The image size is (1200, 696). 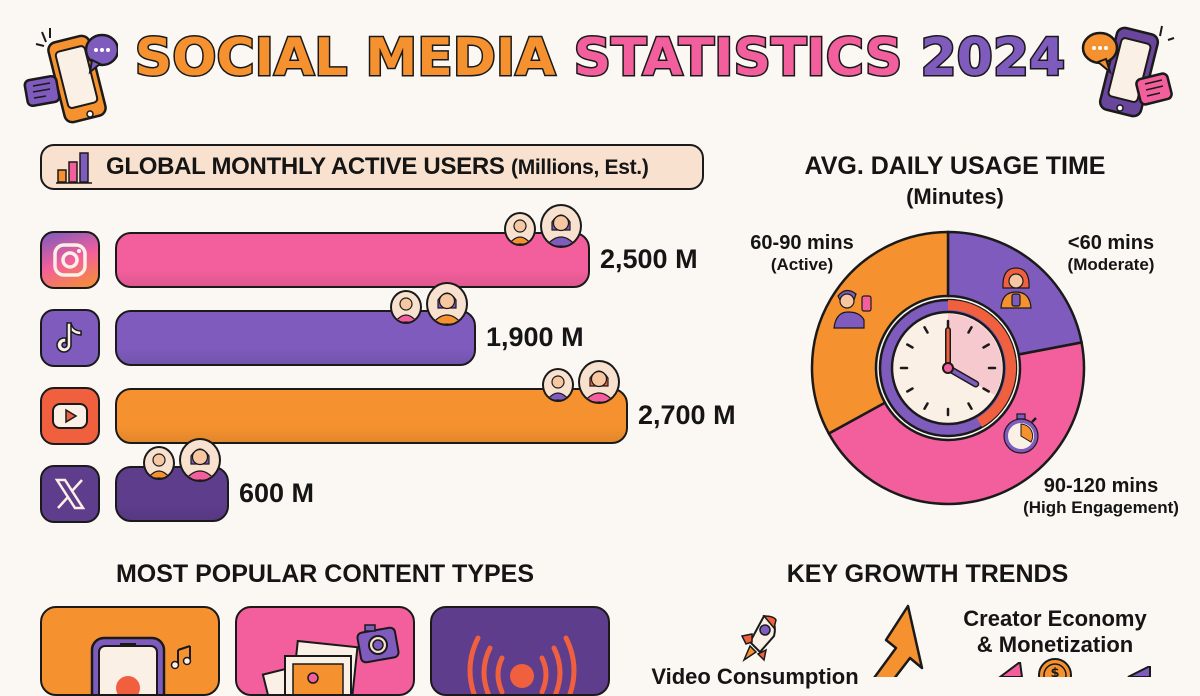 What do you see at coordinates (522, 664) in the screenshot?
I see `live-stream-icon` at bounding box center [522, 664].